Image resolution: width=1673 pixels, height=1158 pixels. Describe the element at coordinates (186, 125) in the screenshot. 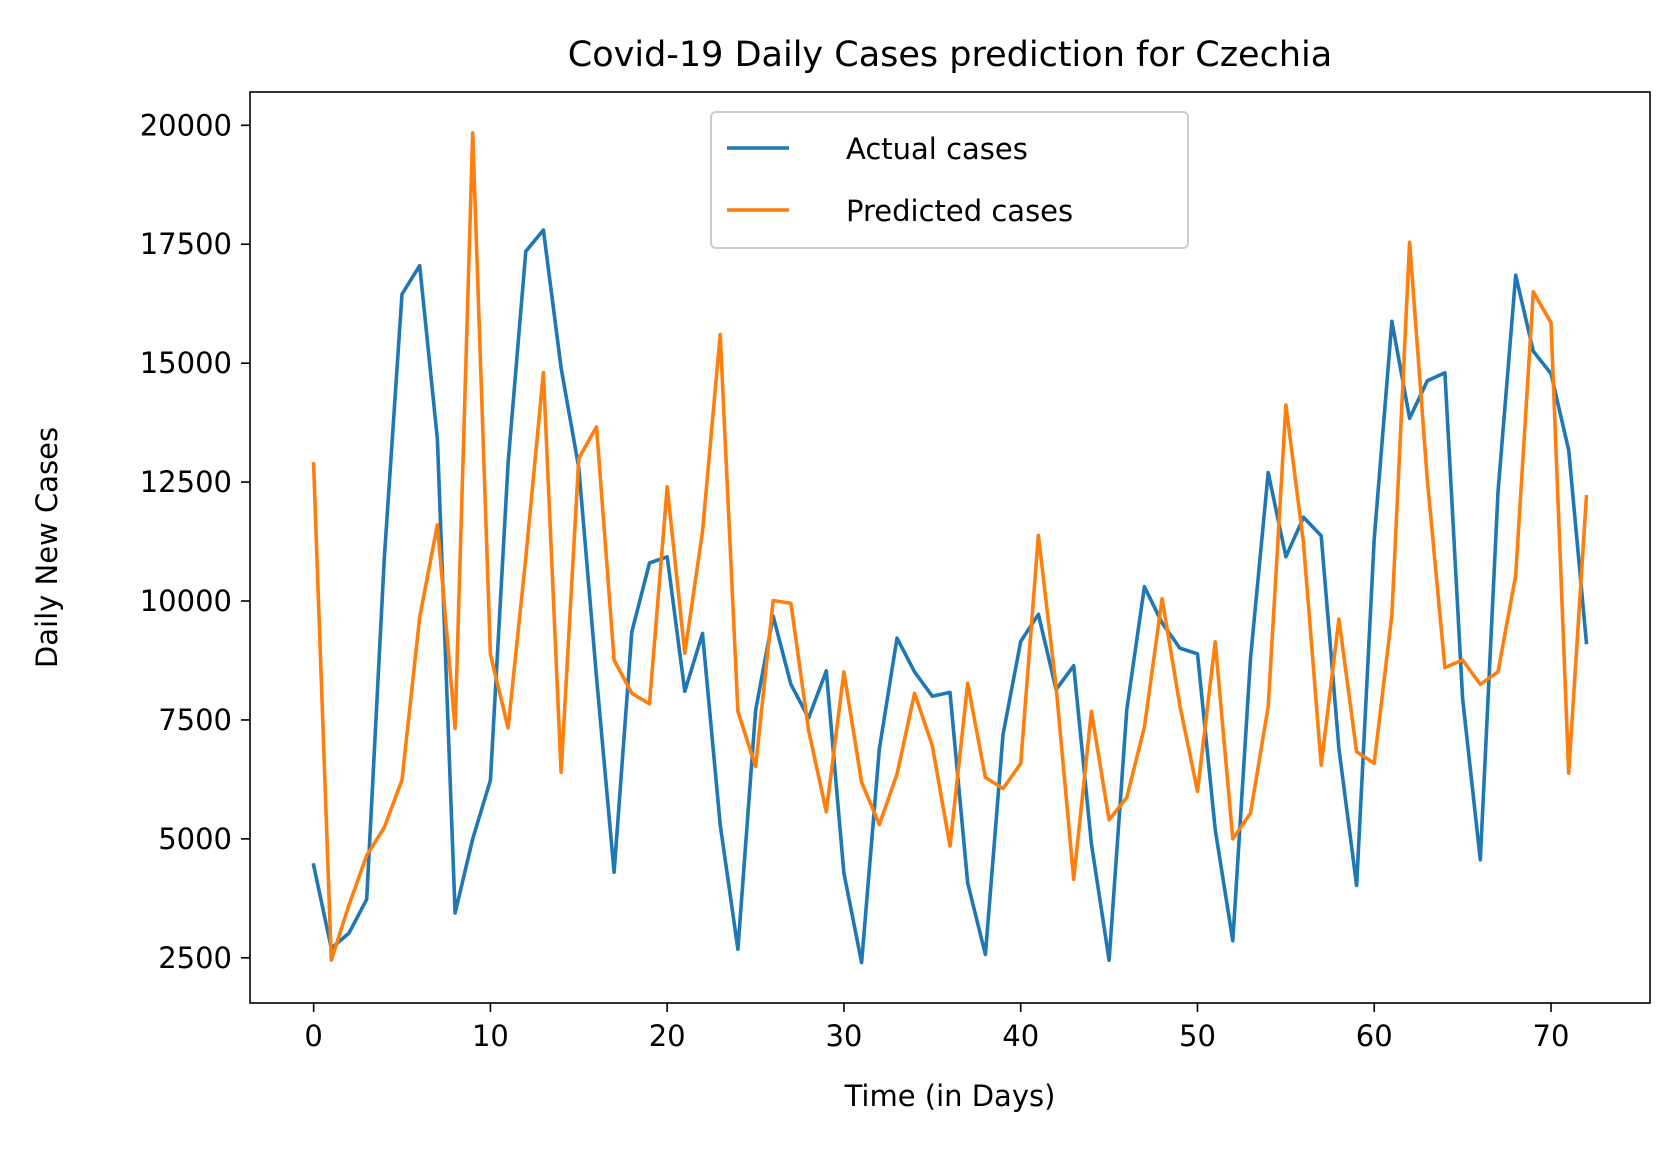

I see `y-tick-label: 20000` at that location.